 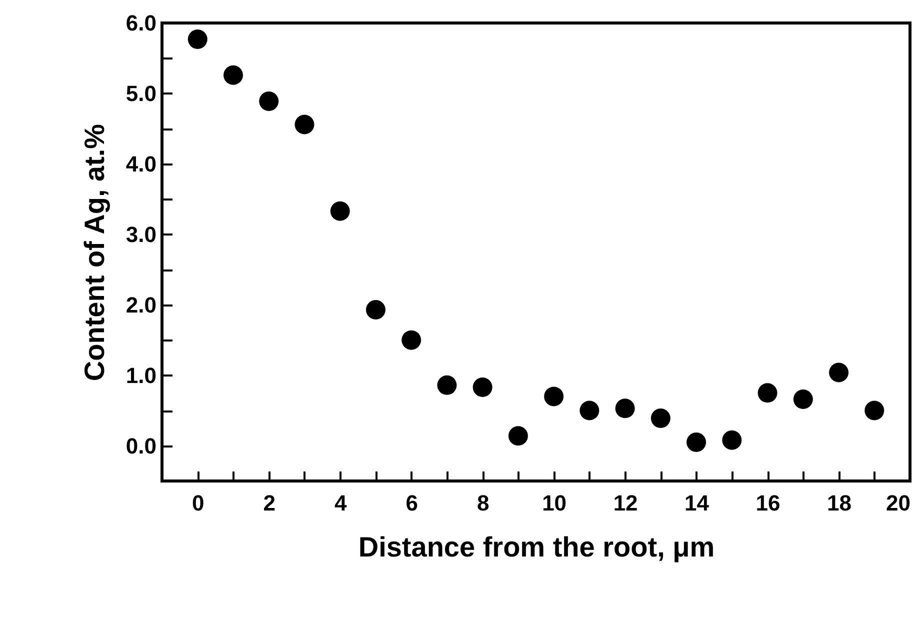 I want to click on x-tick-label: 16, so click(x=768, y=503).